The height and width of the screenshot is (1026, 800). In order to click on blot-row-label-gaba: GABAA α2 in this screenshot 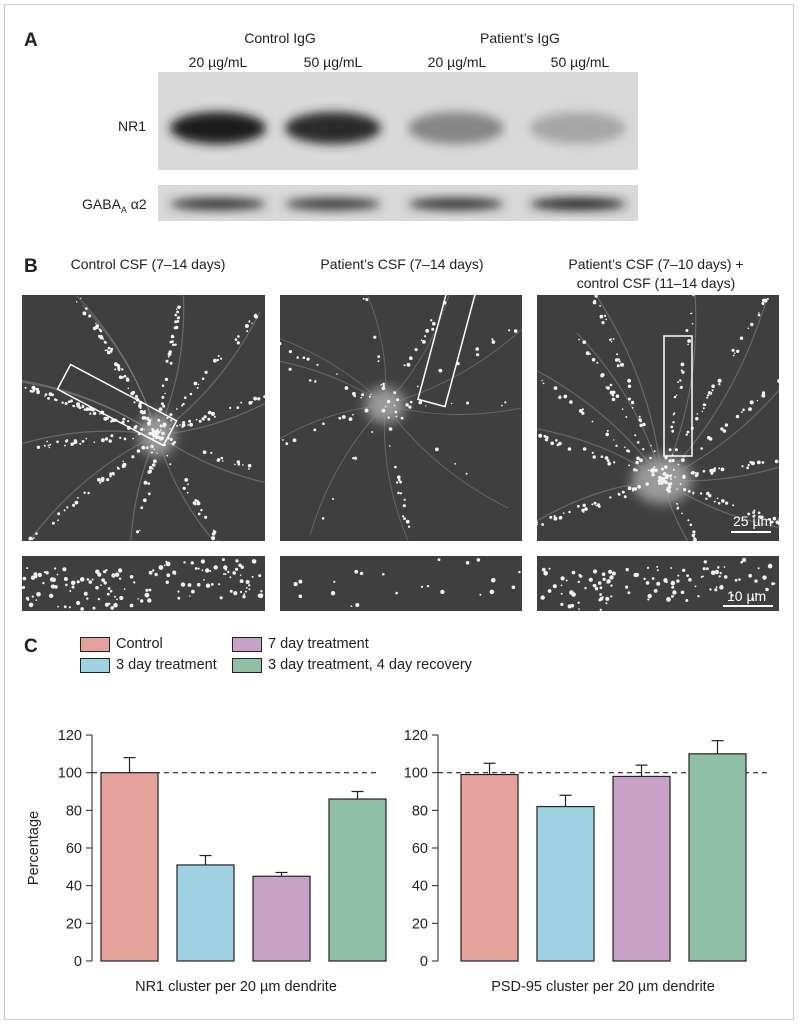, I will do `click(114, 205)`.